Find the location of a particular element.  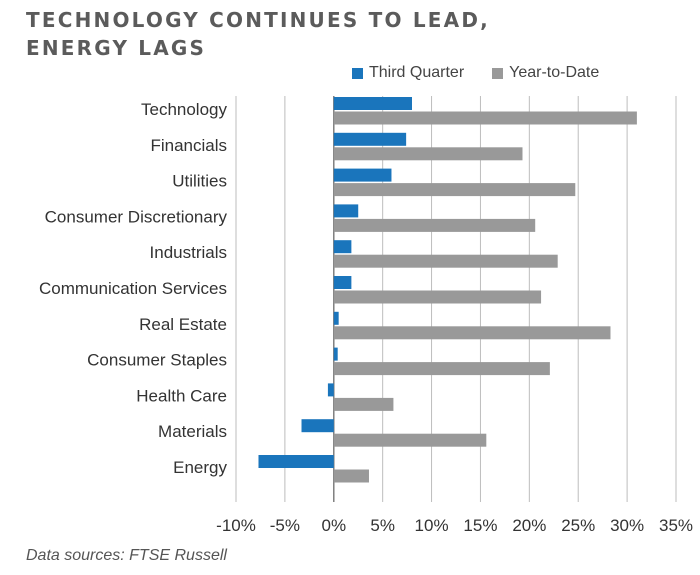

chart-title-line-2: ENERGY LAGS is located at coordinates (116, 48).